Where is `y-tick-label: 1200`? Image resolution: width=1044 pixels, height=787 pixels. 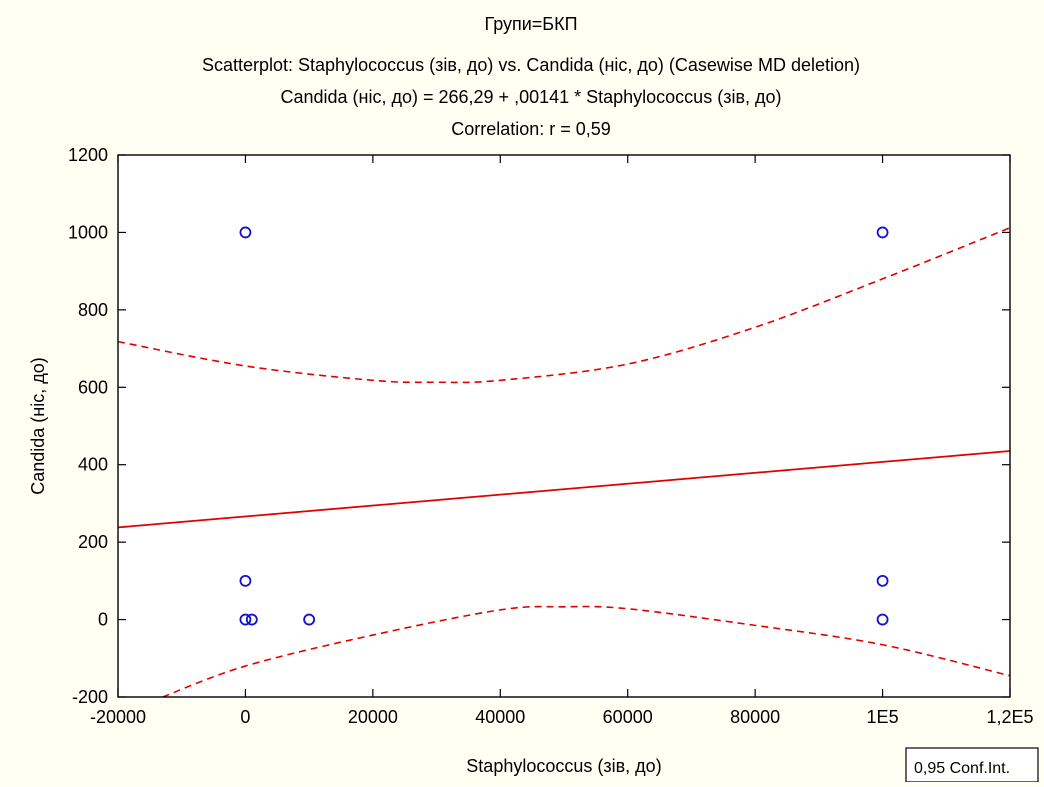 y-tick-label: 1200 is located at coordinates (88, 155).